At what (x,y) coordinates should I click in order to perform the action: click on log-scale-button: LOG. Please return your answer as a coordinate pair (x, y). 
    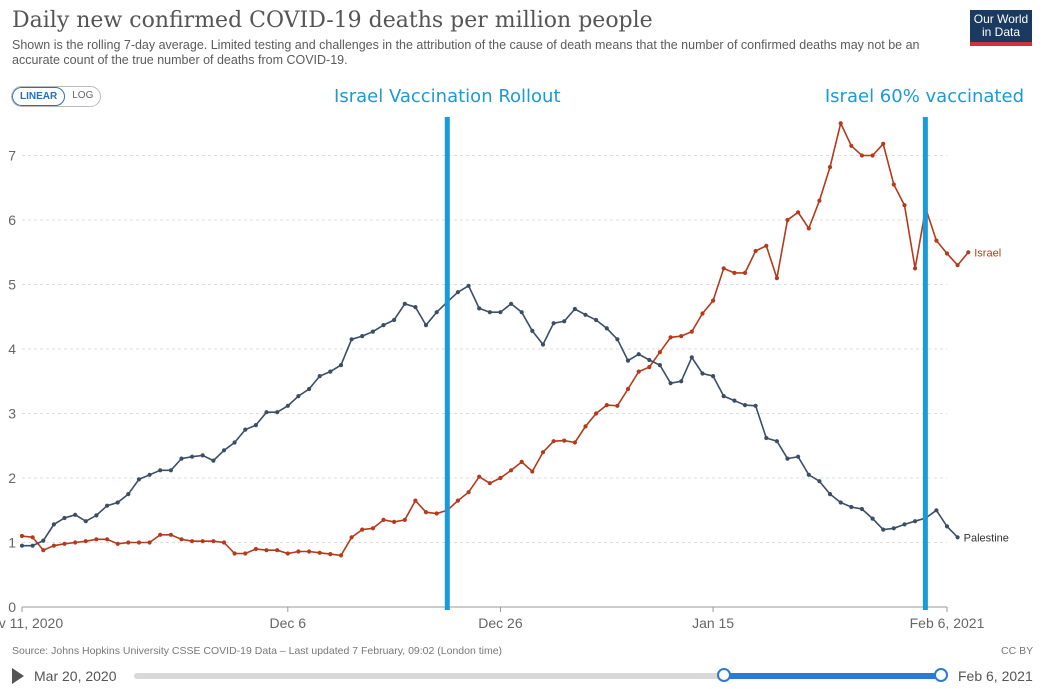
    Looking at the image, I should click on (83, 95).